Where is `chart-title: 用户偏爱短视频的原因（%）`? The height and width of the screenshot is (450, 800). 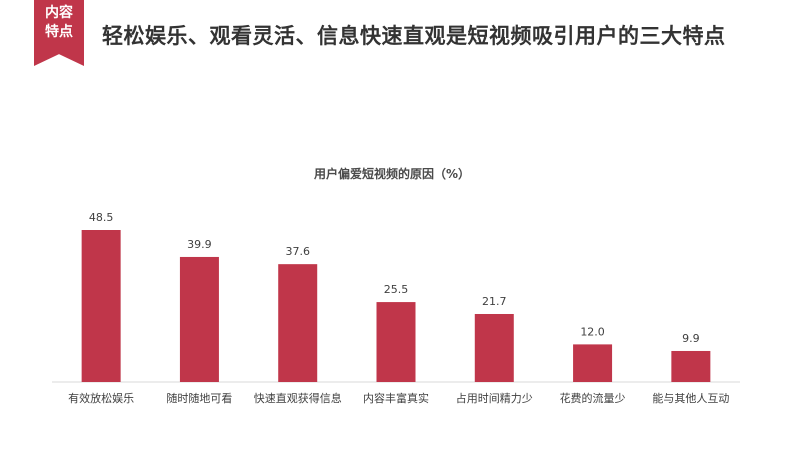
chart-title: 用户偏爱短视频的原因（%） is located at coordinates (391, 173).